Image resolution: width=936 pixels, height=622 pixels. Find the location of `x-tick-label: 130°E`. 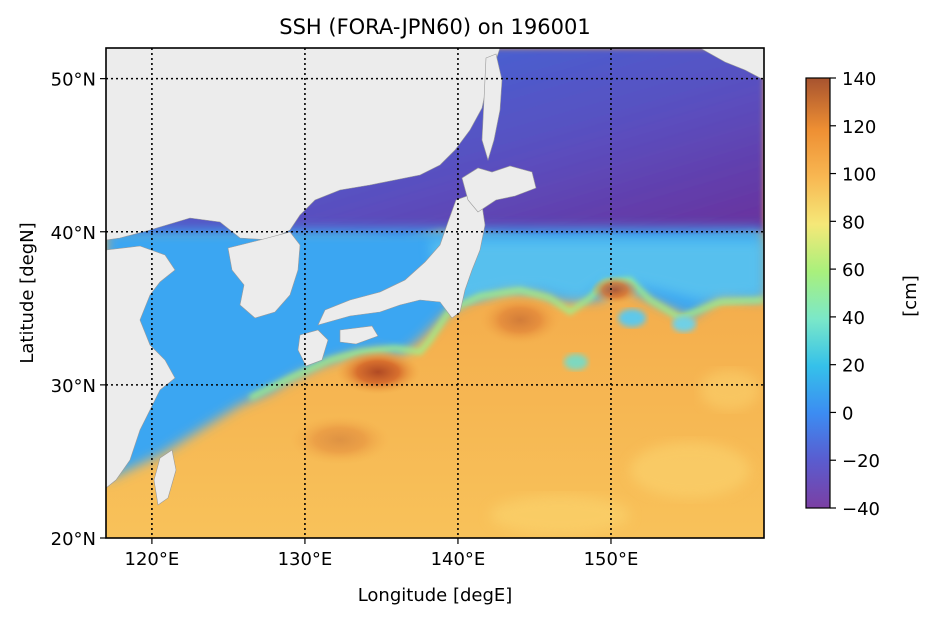

x-tick-label: 130°E is located at coordinates (305, 559).